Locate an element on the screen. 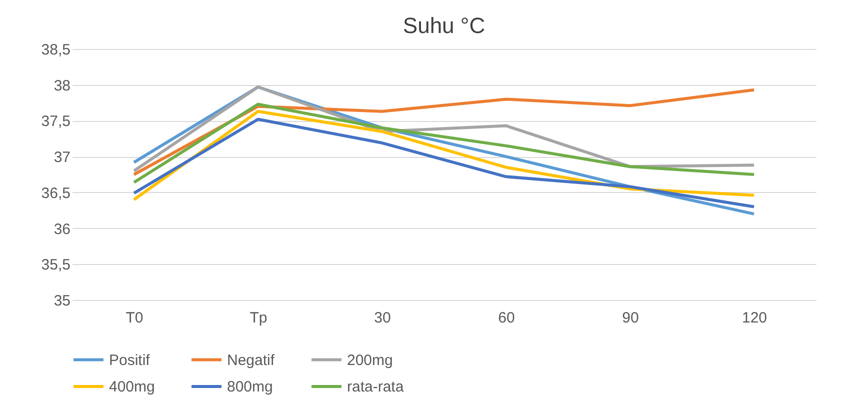  y-tick-label: 37,5 is located at coordinates (55, 121).